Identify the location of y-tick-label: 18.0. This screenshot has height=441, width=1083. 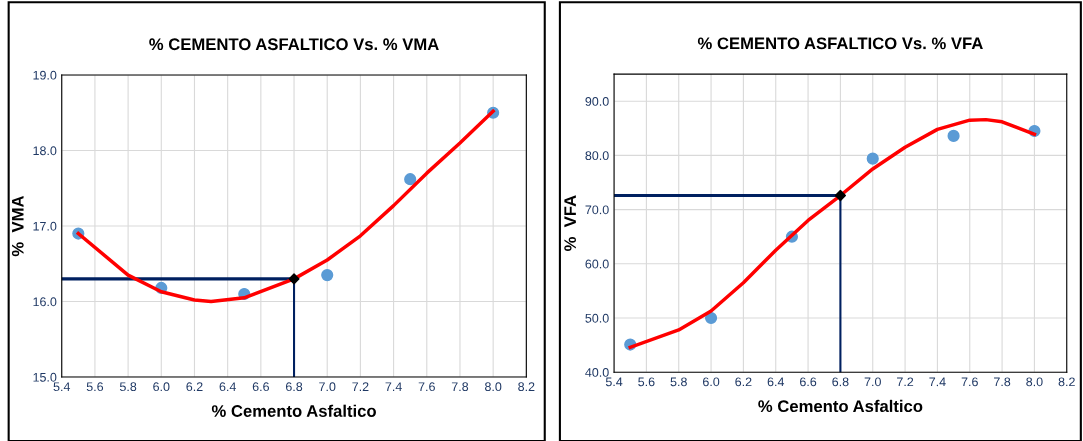
(45, 151).